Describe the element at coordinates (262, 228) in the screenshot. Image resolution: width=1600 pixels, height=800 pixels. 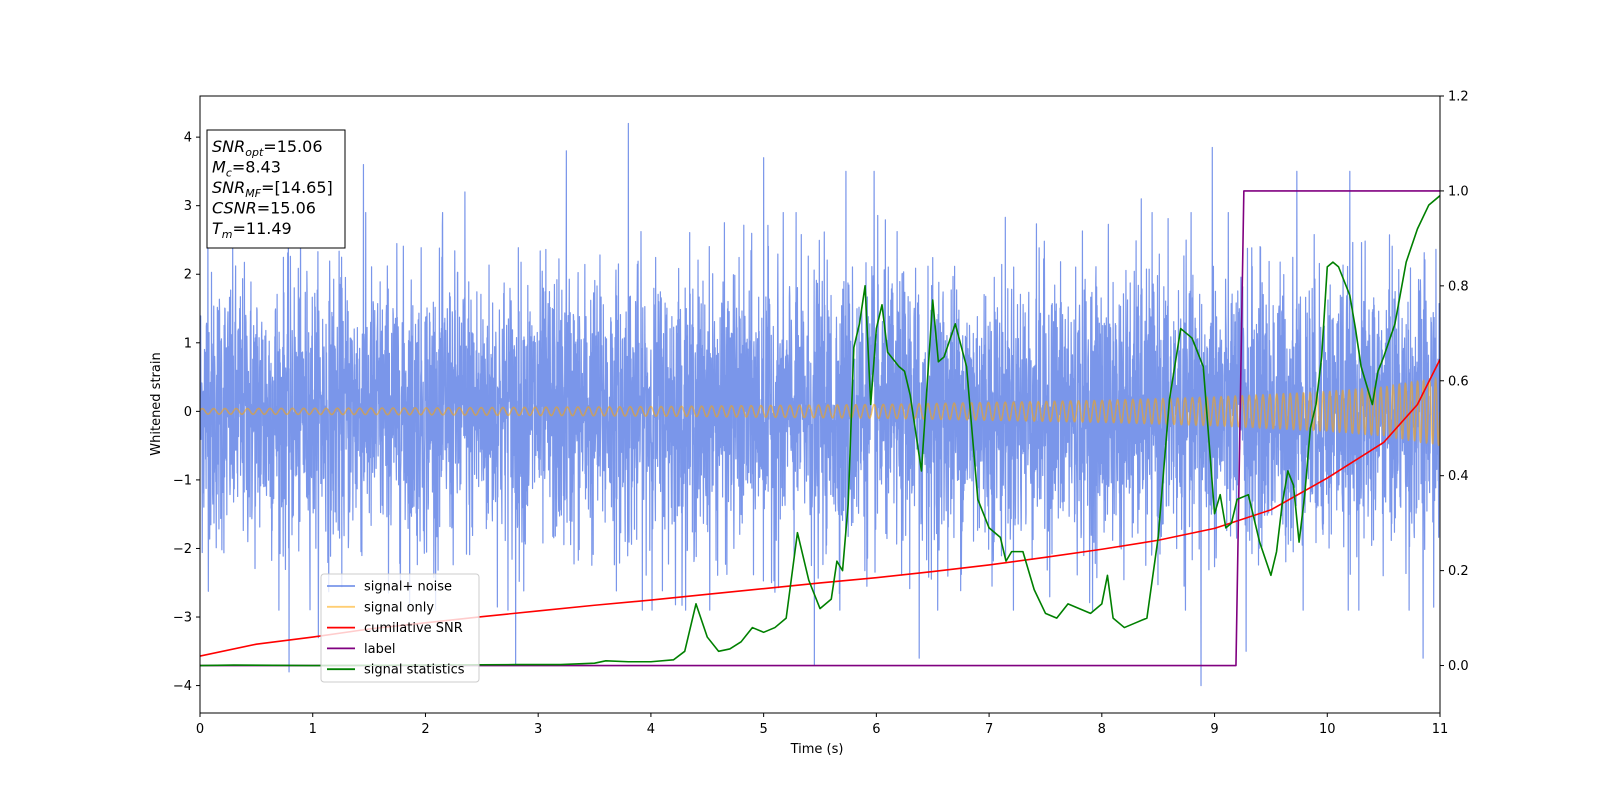
I see `annotation-value: =11.49` at that location.